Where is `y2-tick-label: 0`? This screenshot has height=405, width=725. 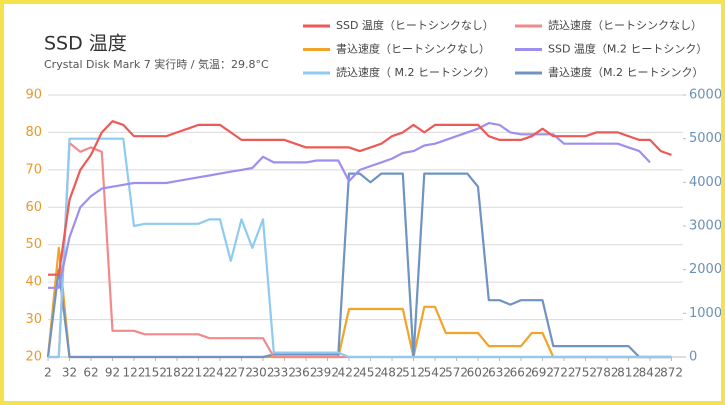 y2-tick-label: 0 is located at coordinates (693, 357).